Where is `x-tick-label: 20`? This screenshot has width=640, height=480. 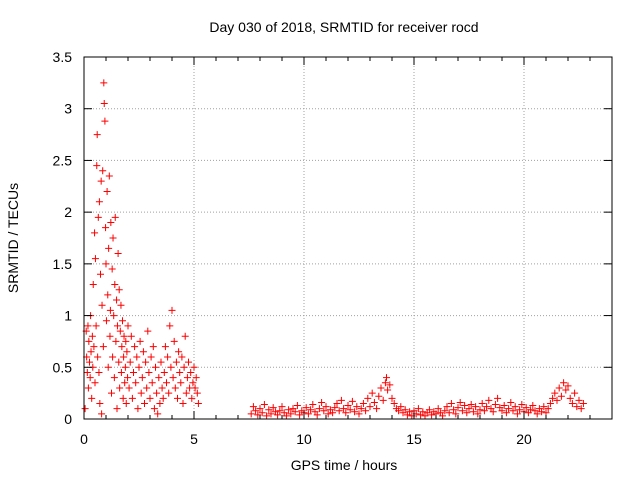
x-tick-label: 20 is located at coordinates (524, 439).